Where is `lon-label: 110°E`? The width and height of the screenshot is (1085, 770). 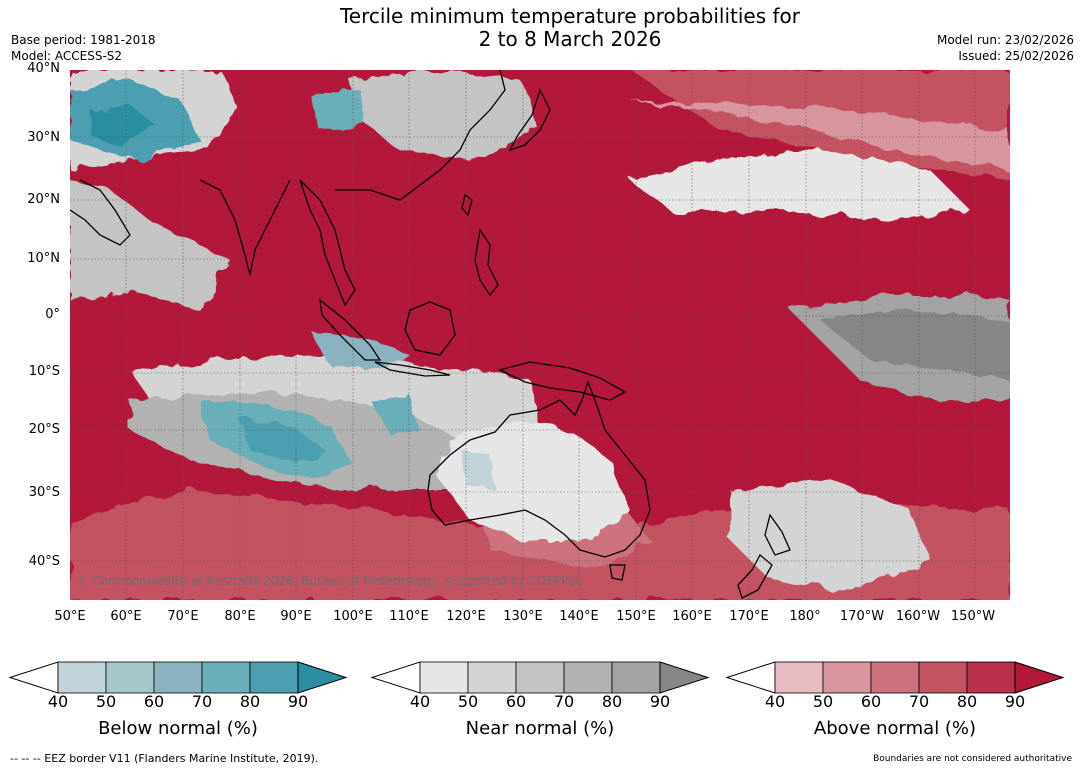 lon-label: 110°E is located at coordinates (409, 616).